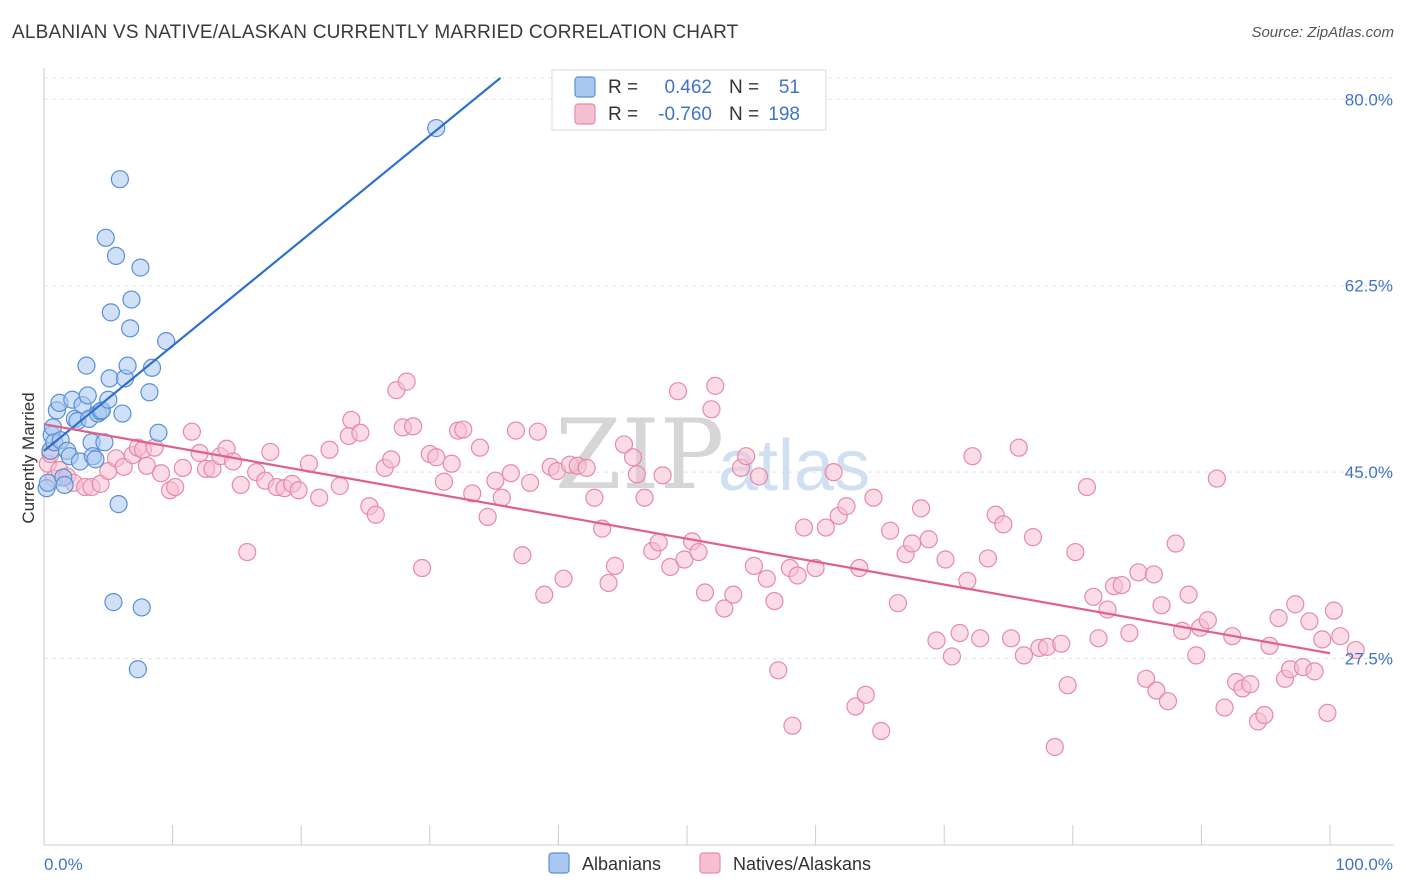  What do you see at coordinates (789, 87) in the screenshot?
I see `legend-n-value-albanians: 51` at bounding box center [789, 87].